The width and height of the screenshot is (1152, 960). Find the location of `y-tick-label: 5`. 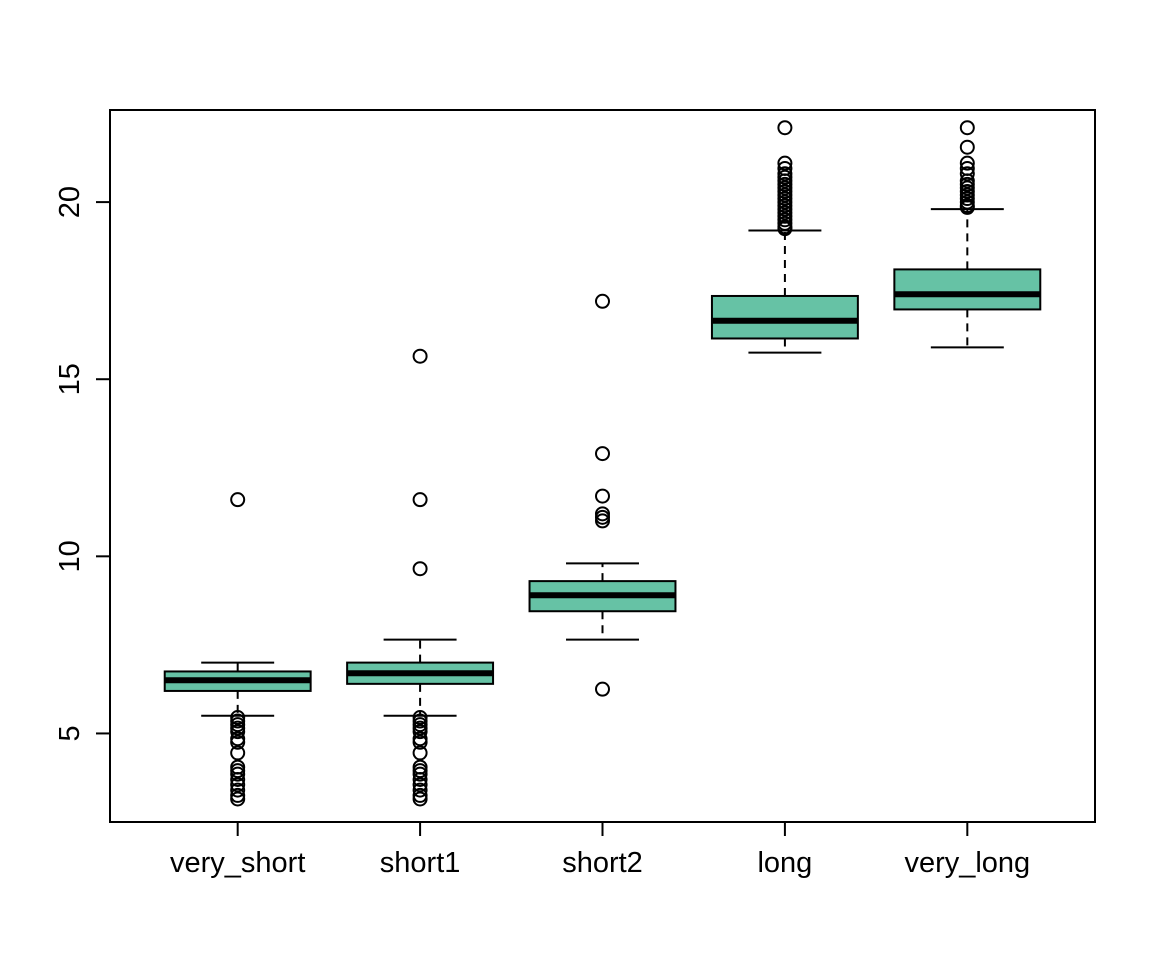

y-tick-label: 5 is located at coordinates (70, 733).